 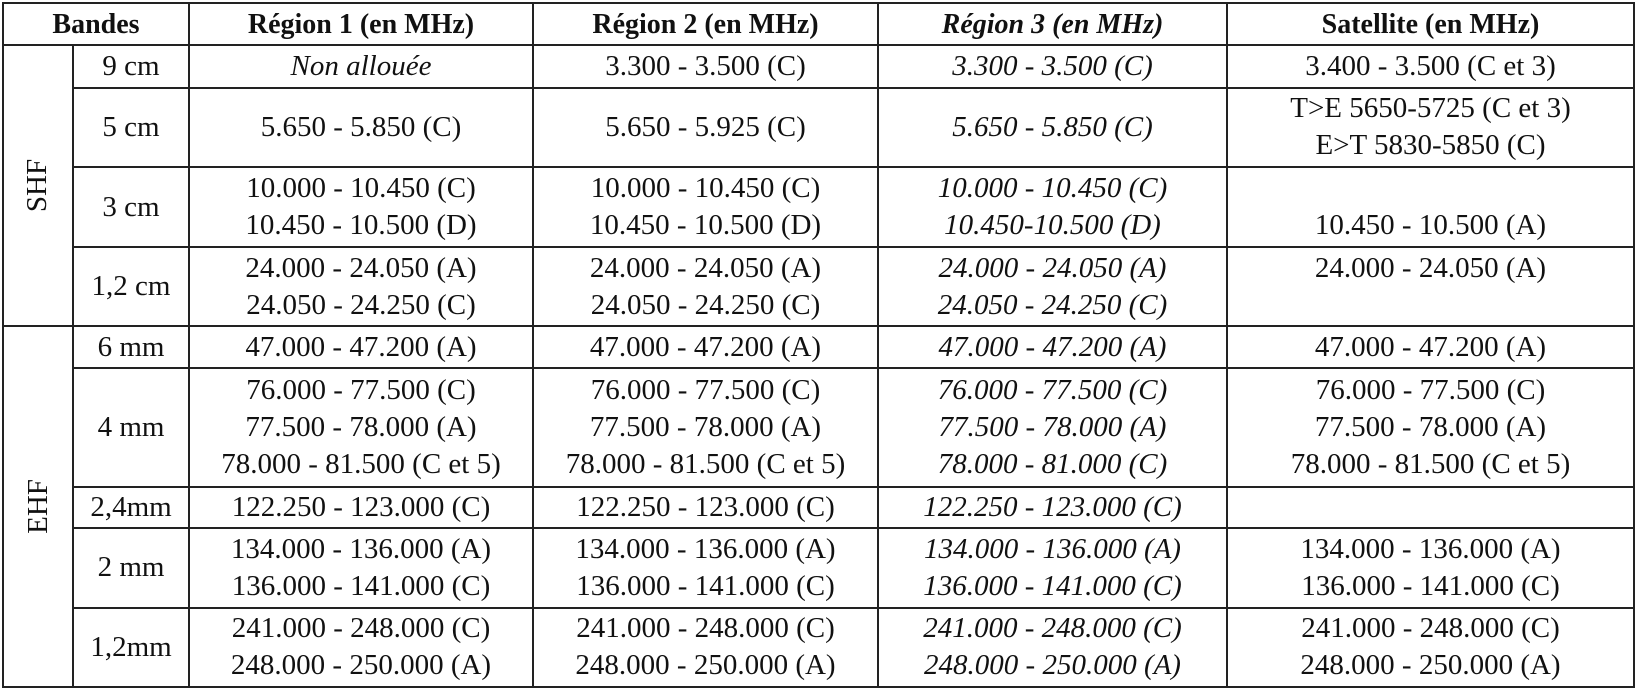 I want to click on band-cell: 9 cm, so click(x=131, y=66).